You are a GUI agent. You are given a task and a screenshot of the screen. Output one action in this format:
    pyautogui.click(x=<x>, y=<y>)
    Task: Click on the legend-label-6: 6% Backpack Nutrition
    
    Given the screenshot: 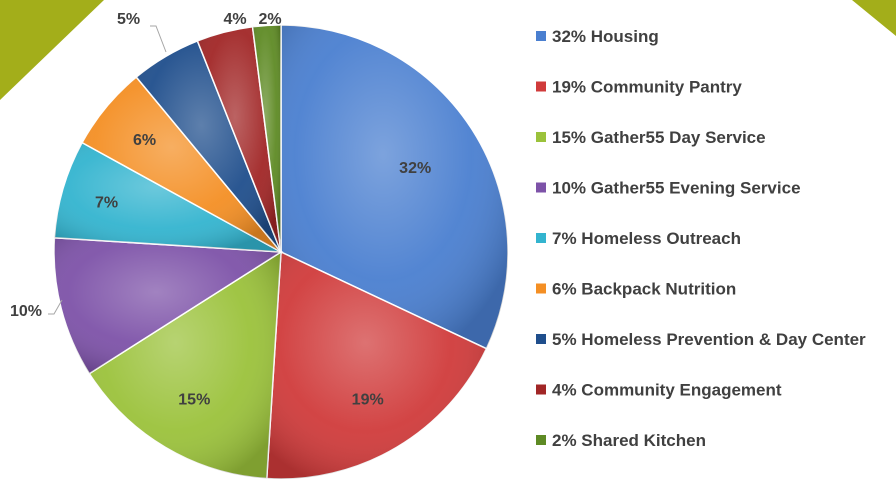 What is the action you would take?
    pyautogui.click(x=644, y=289)
    